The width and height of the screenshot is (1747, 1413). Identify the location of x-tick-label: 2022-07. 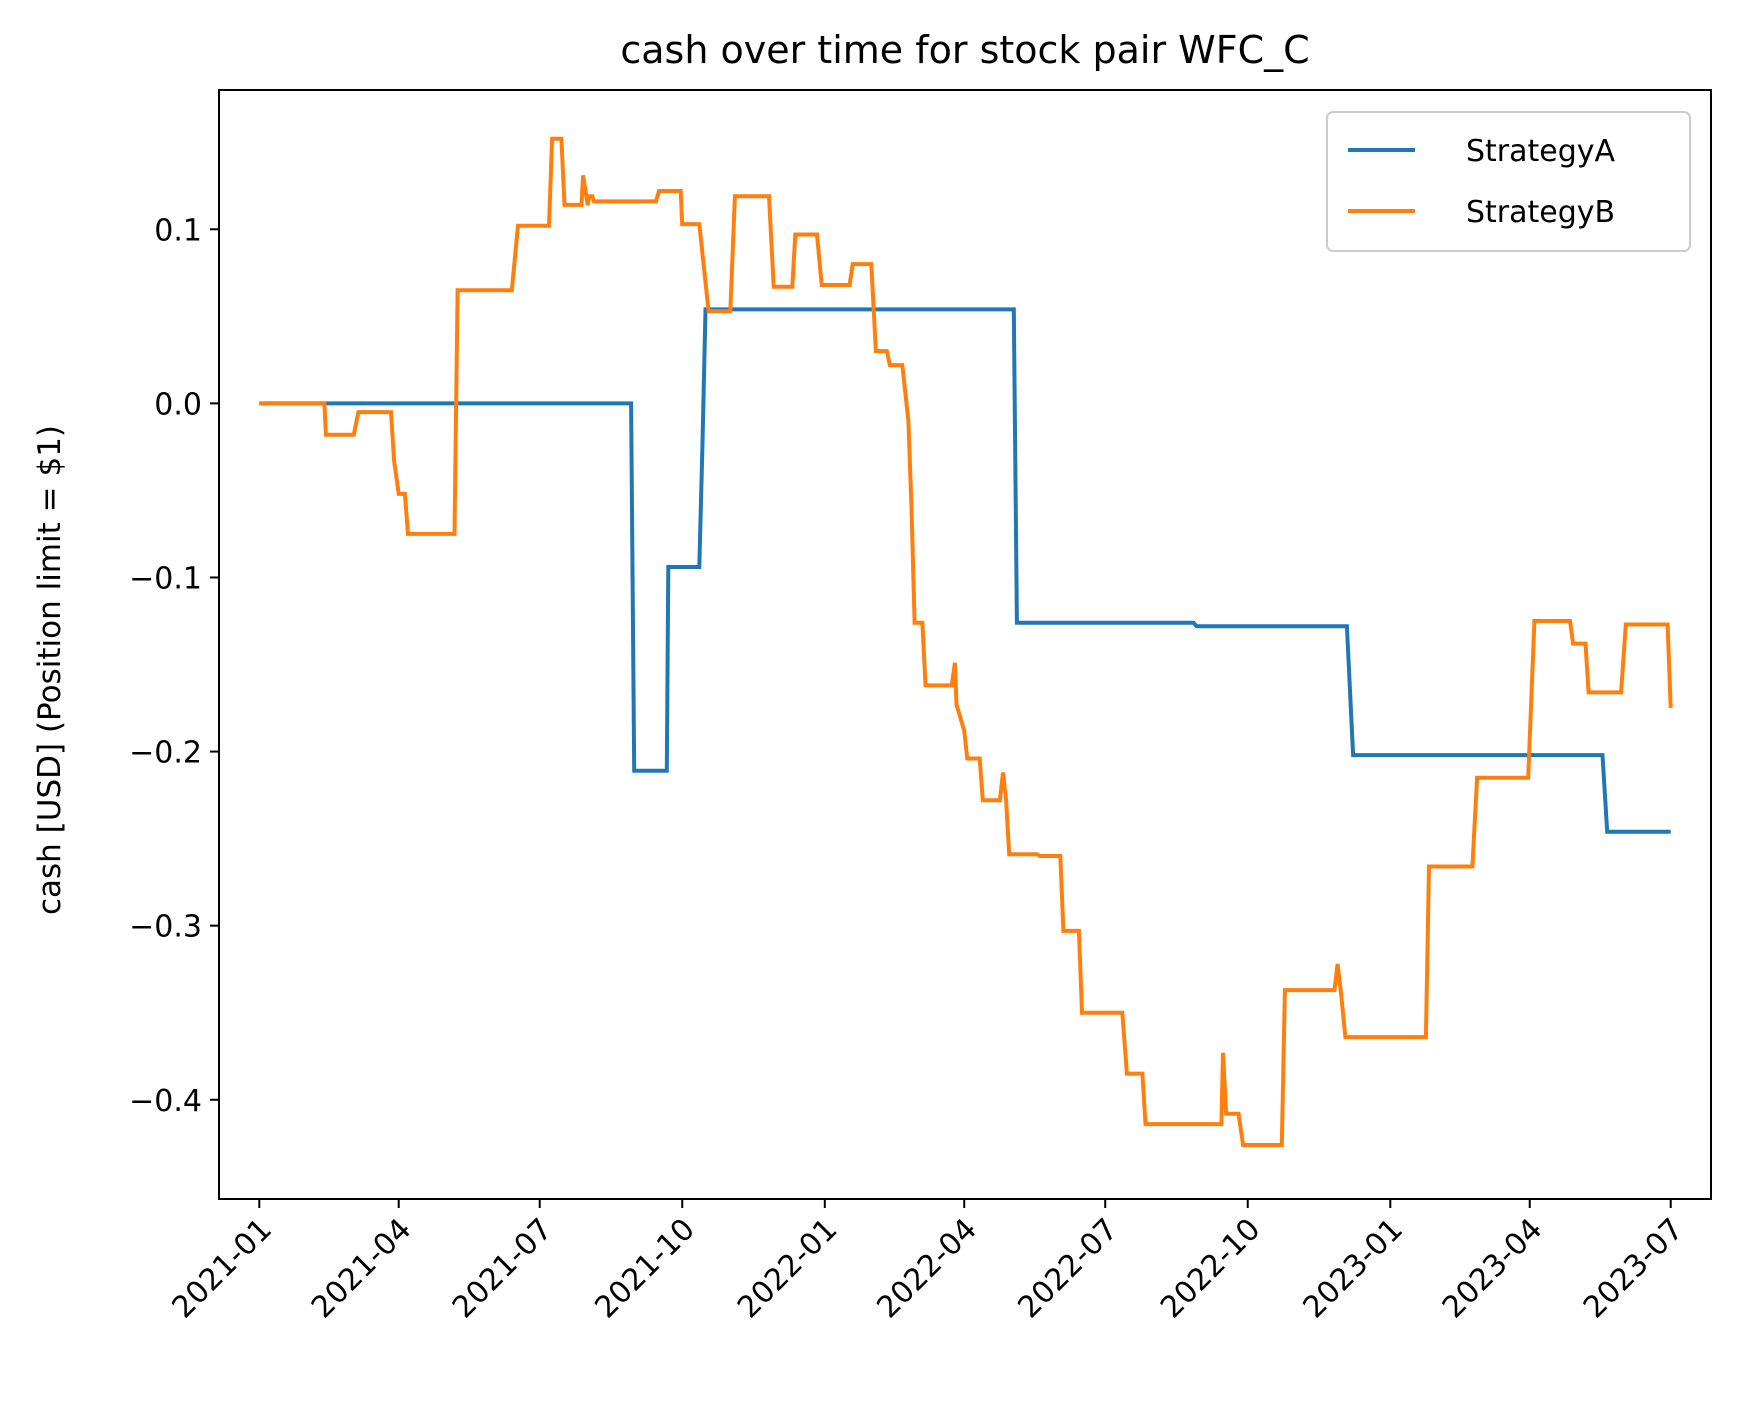
(1067, 1268).